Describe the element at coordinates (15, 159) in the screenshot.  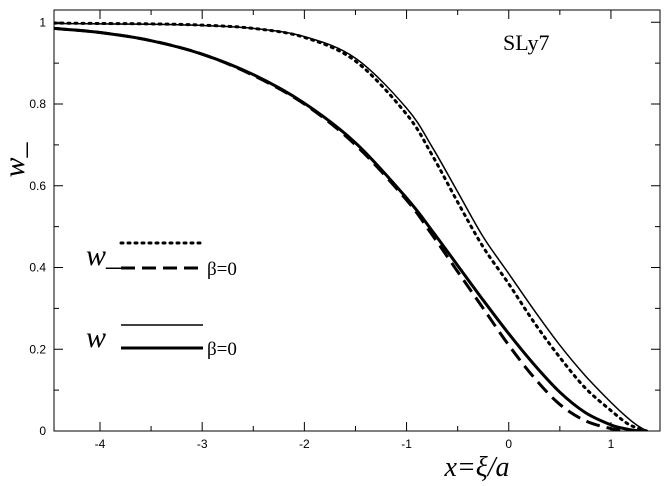
I see `y-axis-label: w_` at that location.